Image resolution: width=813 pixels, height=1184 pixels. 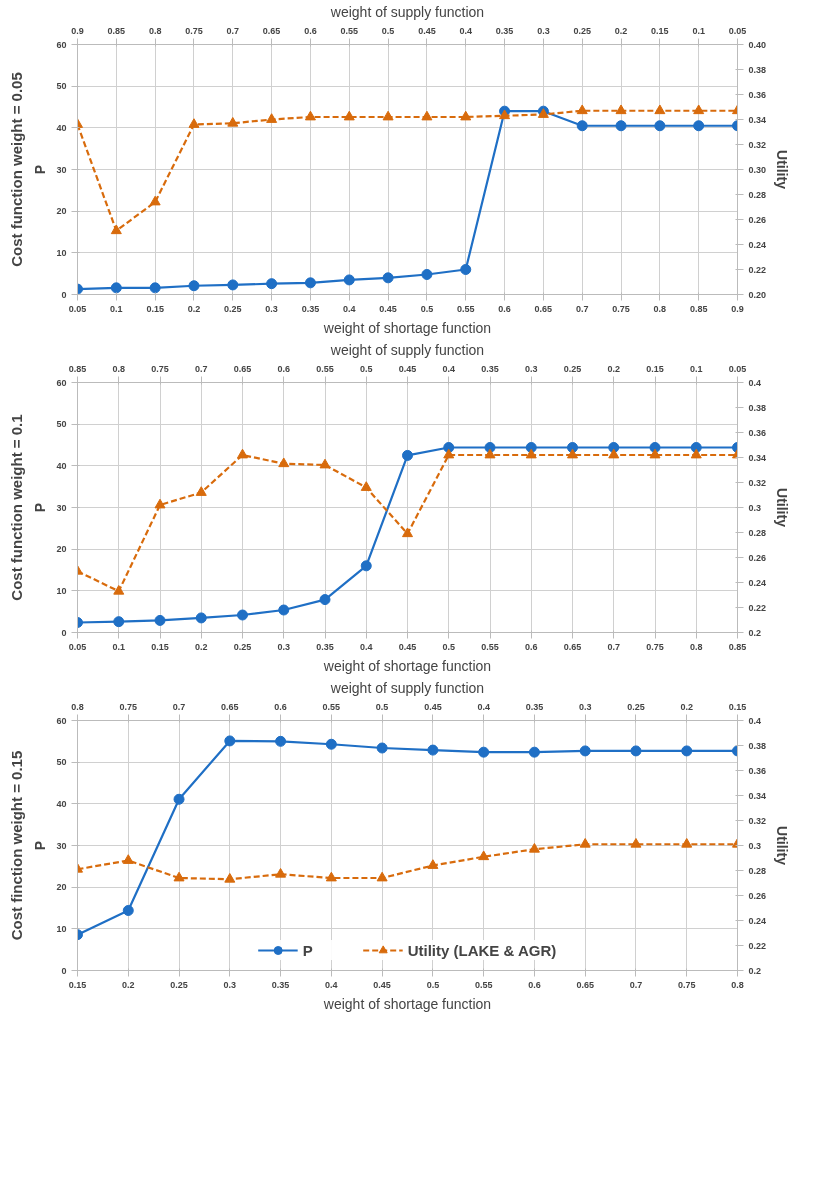 I want to click on y-tick-label: 20, so click(x=61, y=211).